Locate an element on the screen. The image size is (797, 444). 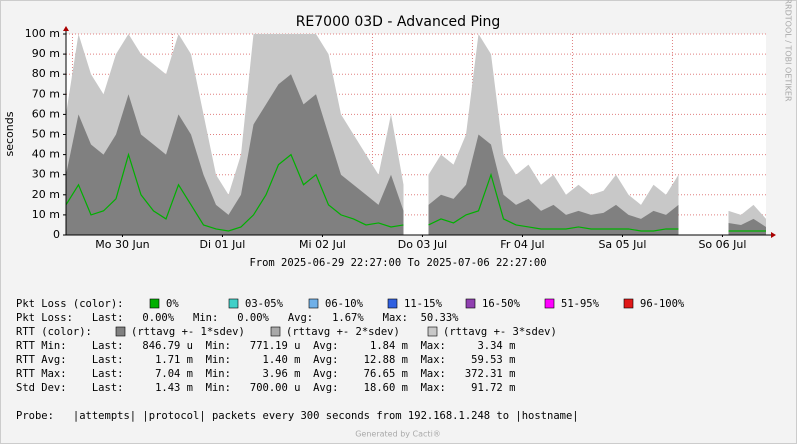
side-text: RRDTOOL / TOBI OETIKER is located at coordinates (788, 51).